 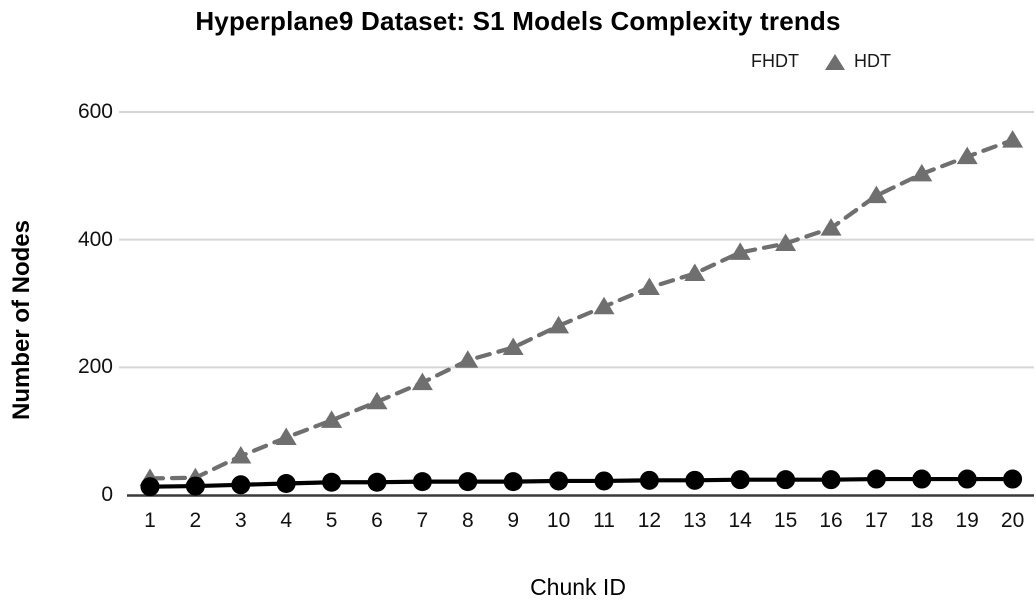 What do you see at coordinates (150, 520) in the screenshot?
I see `x-tick-label: 1` at bounding box center [150, 520].